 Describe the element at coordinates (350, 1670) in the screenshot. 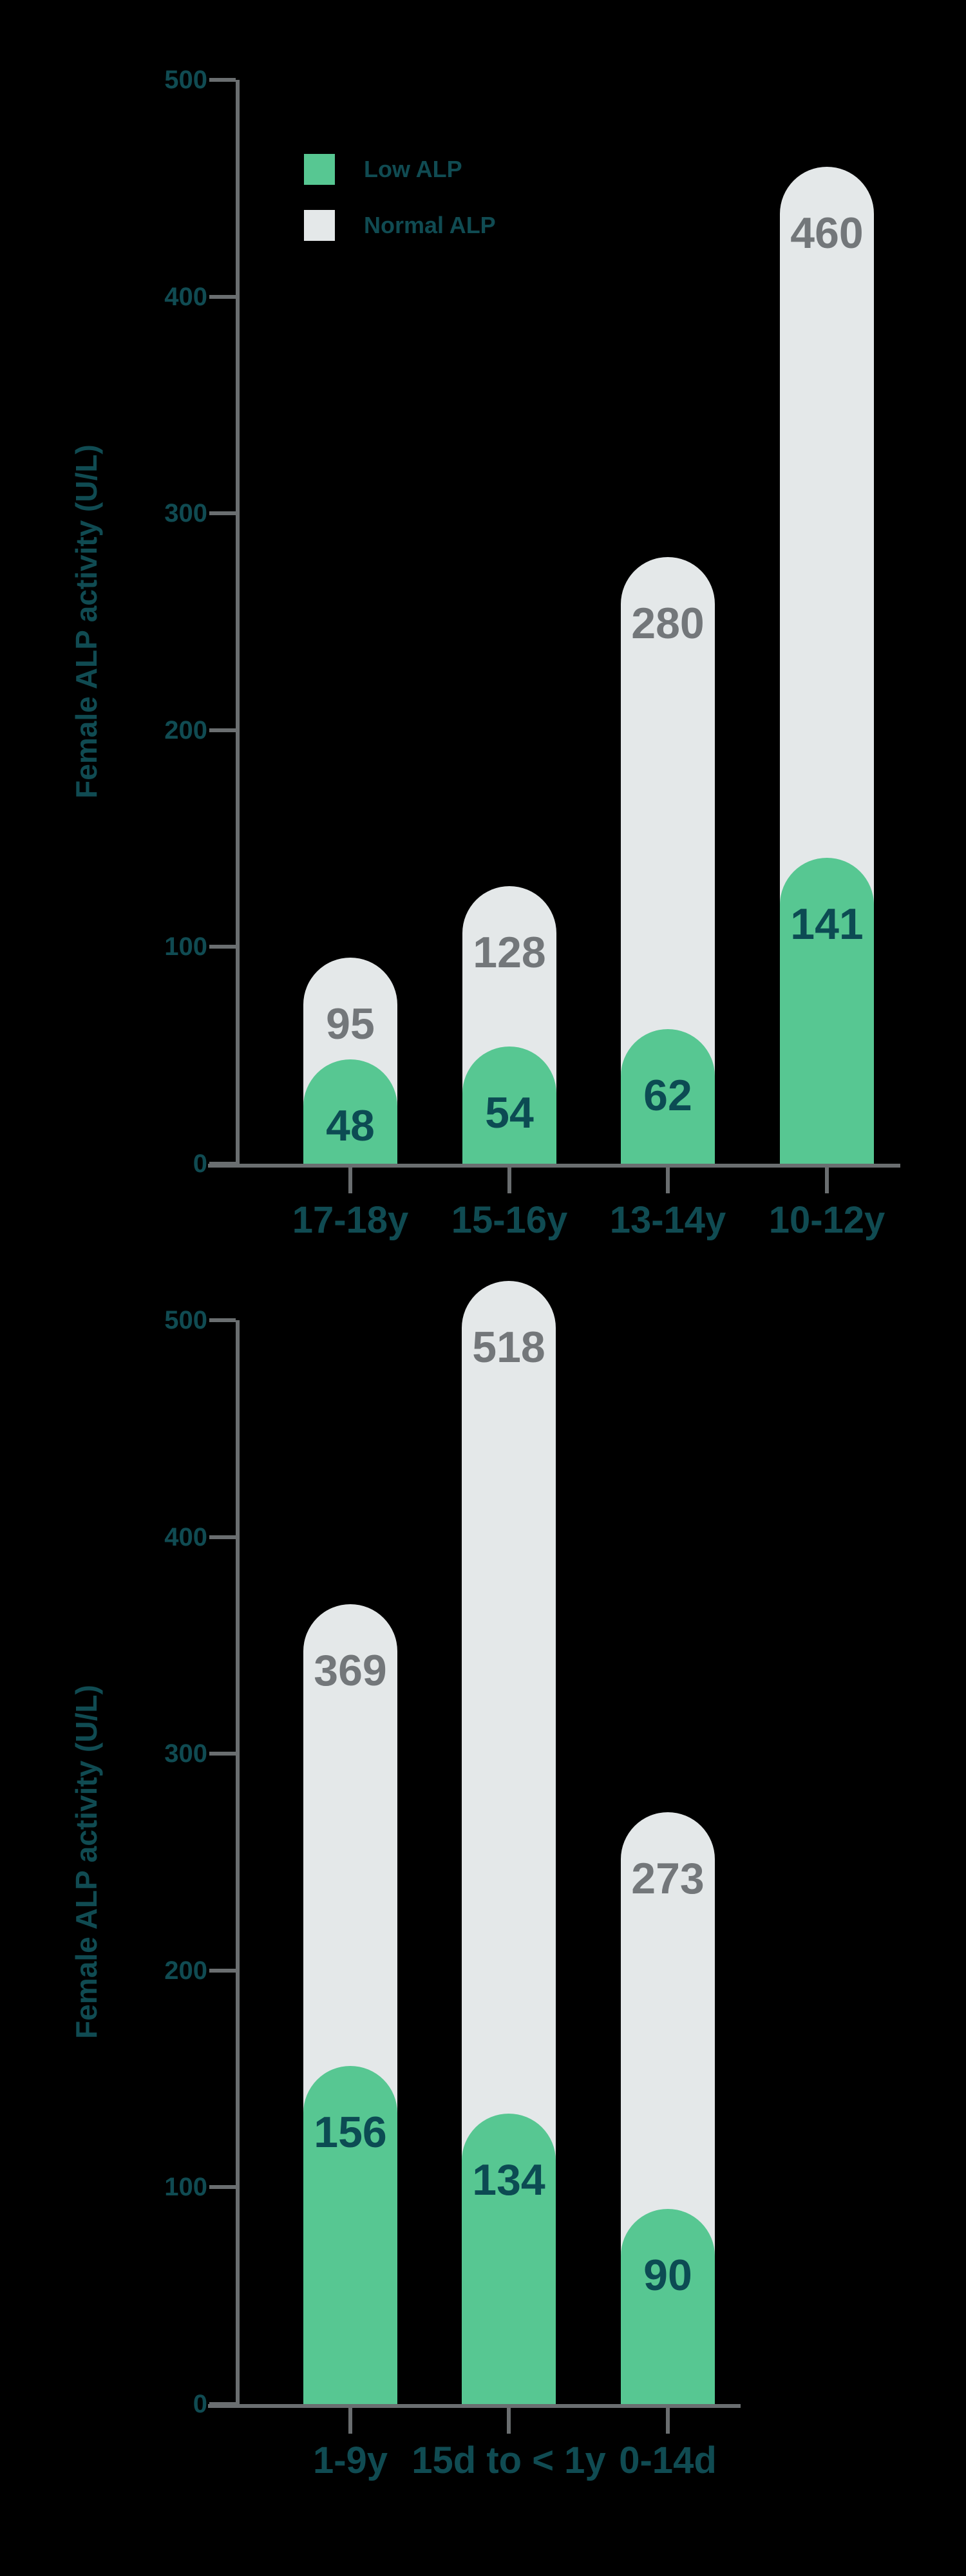

I see `value-label-normal-alp: 369` at that location.